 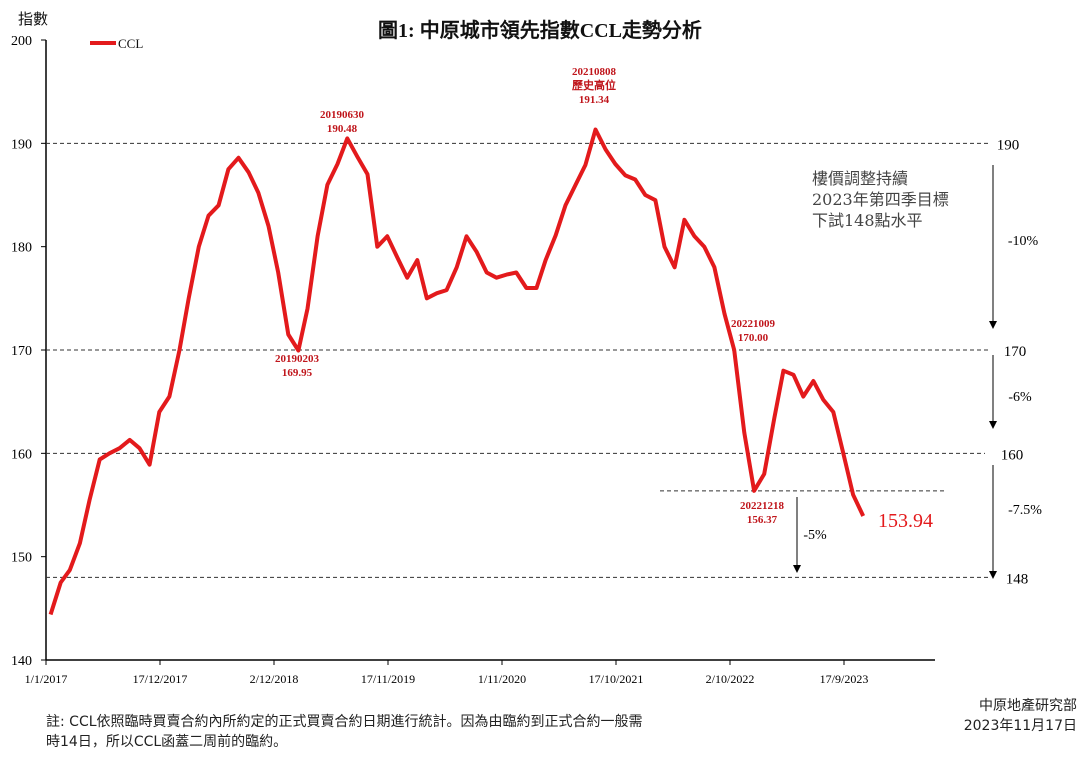 I want to click on reference-label: 170, so click(x=1015, y=352).